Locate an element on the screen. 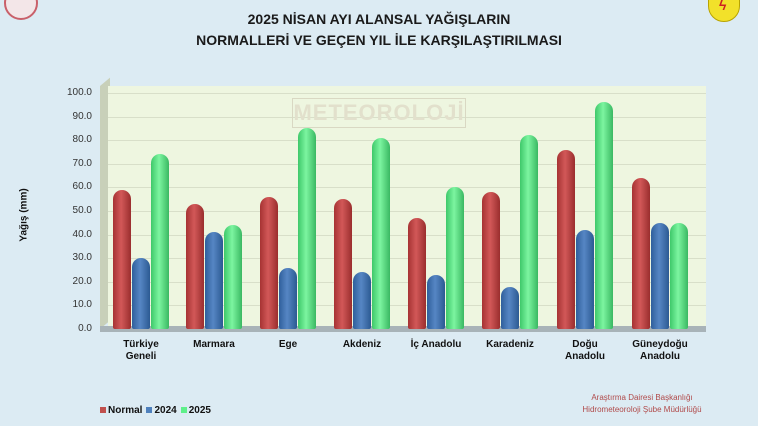 The width and height of the screenshot is (758, 426). chart-title-line1: 2025 NİSAN AYI ALANSAL YAĞIŞLARIN is located at coordinates (379, 19).